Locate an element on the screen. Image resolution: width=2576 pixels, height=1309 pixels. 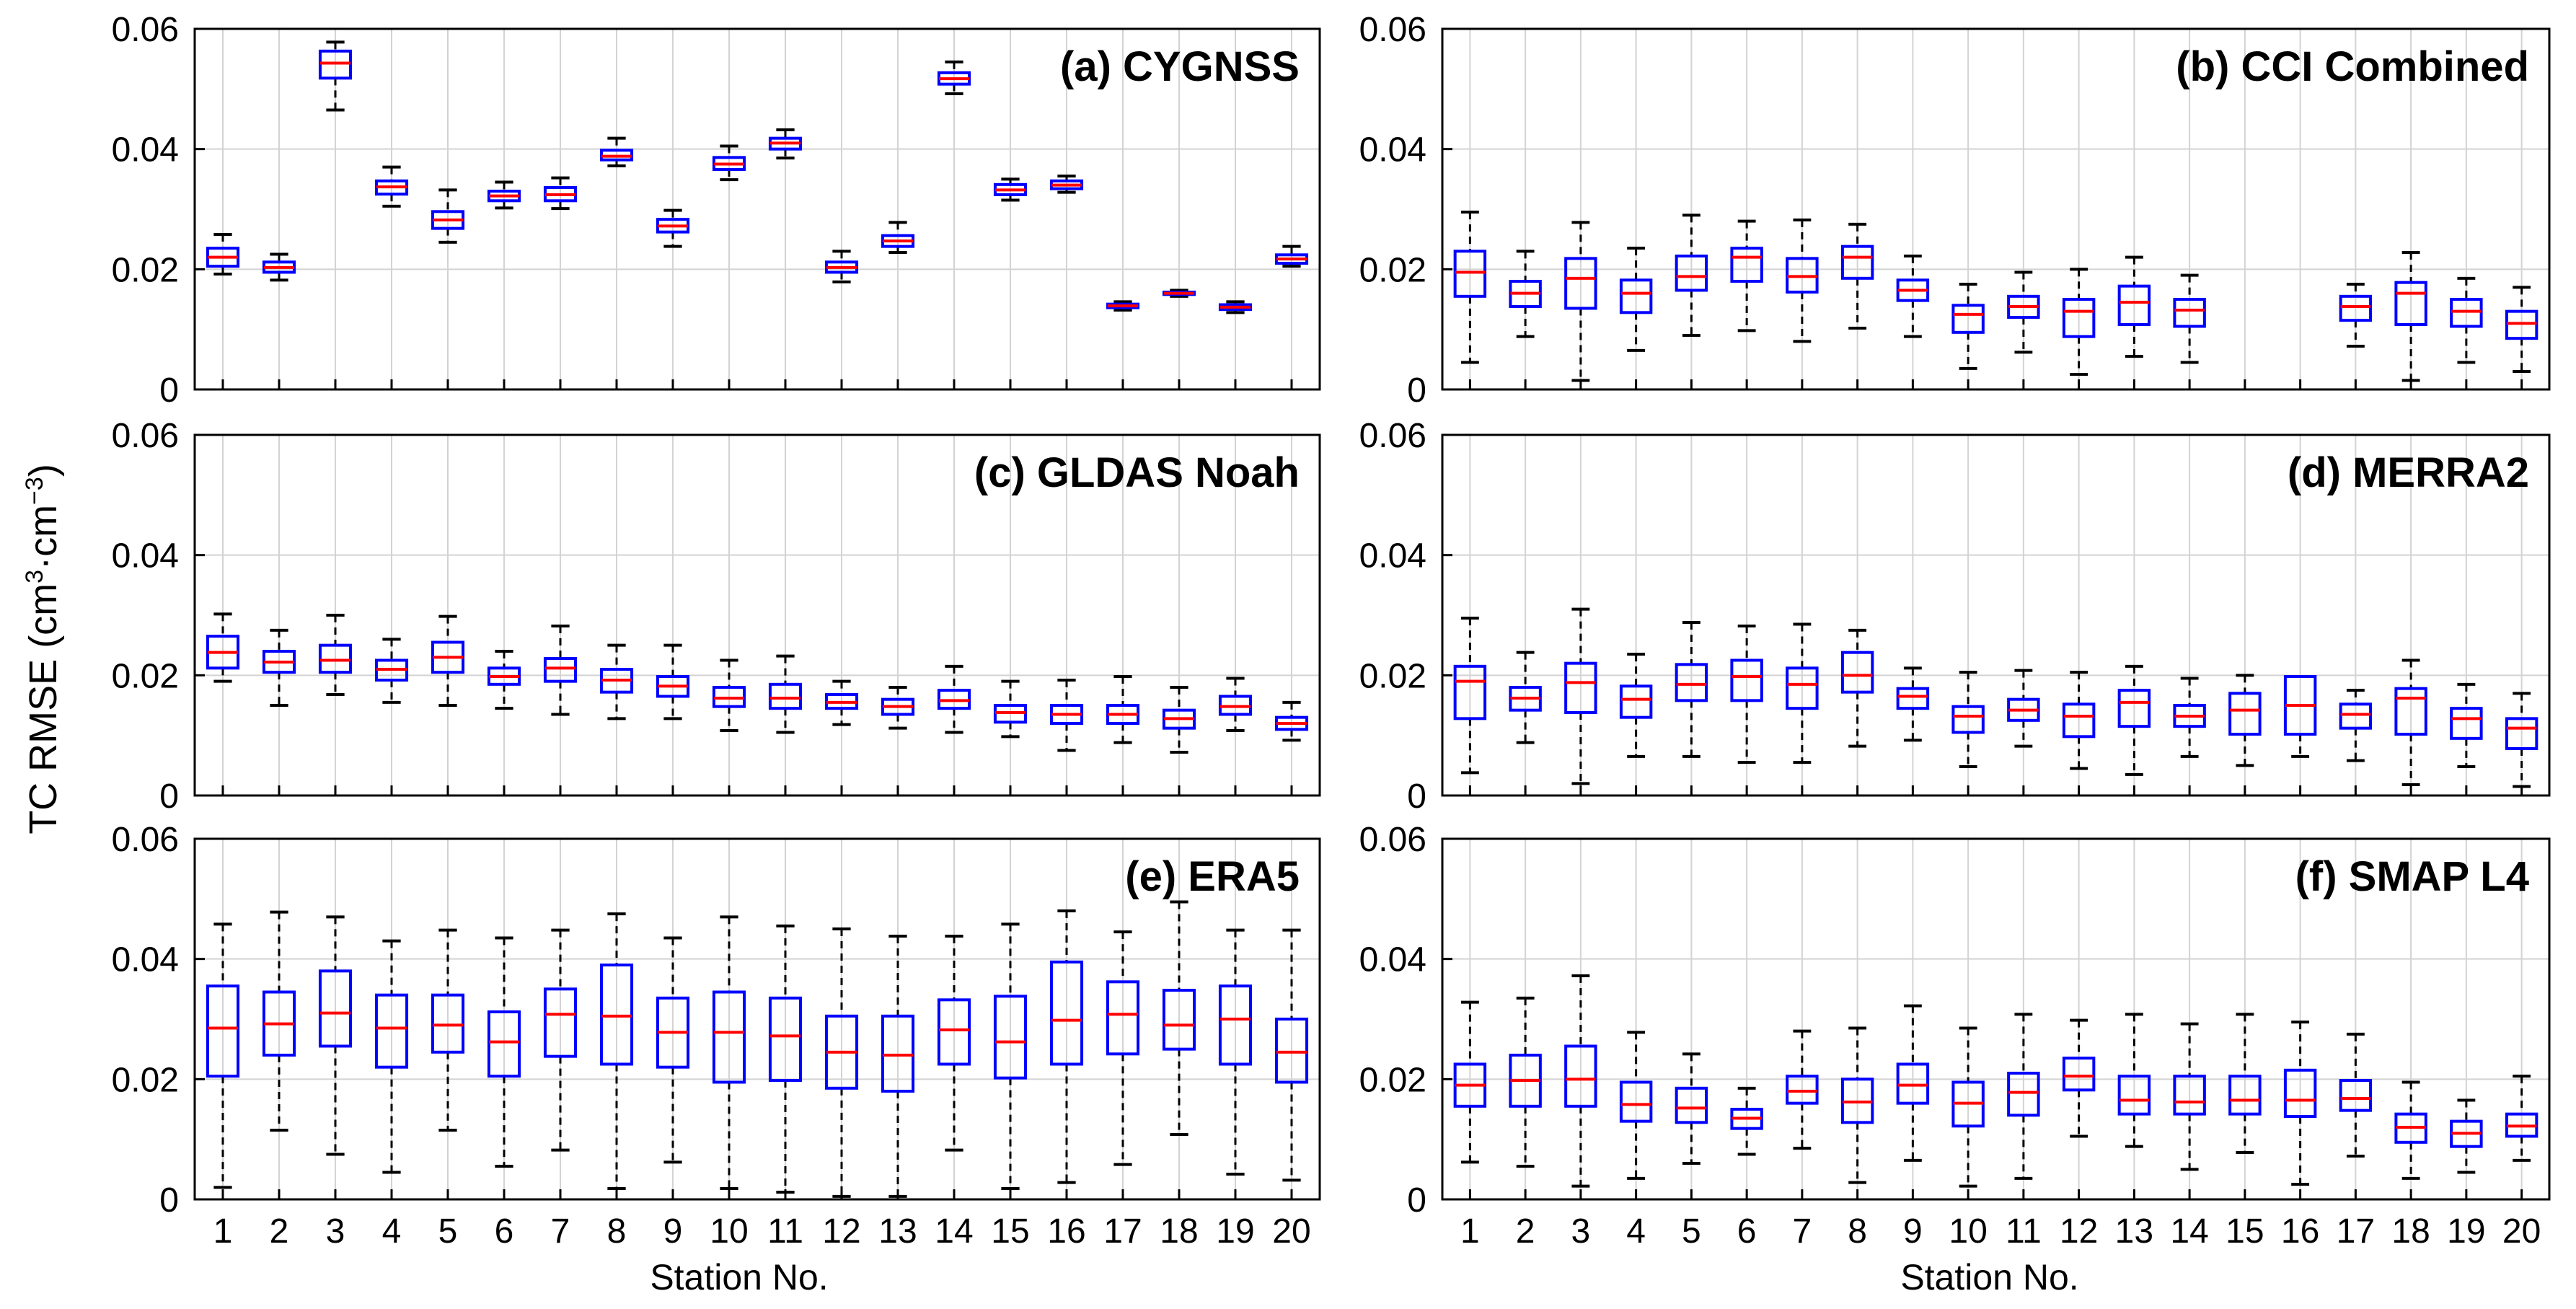
panel-title: (e) ERA5 is located at coordinates (1212, 876).